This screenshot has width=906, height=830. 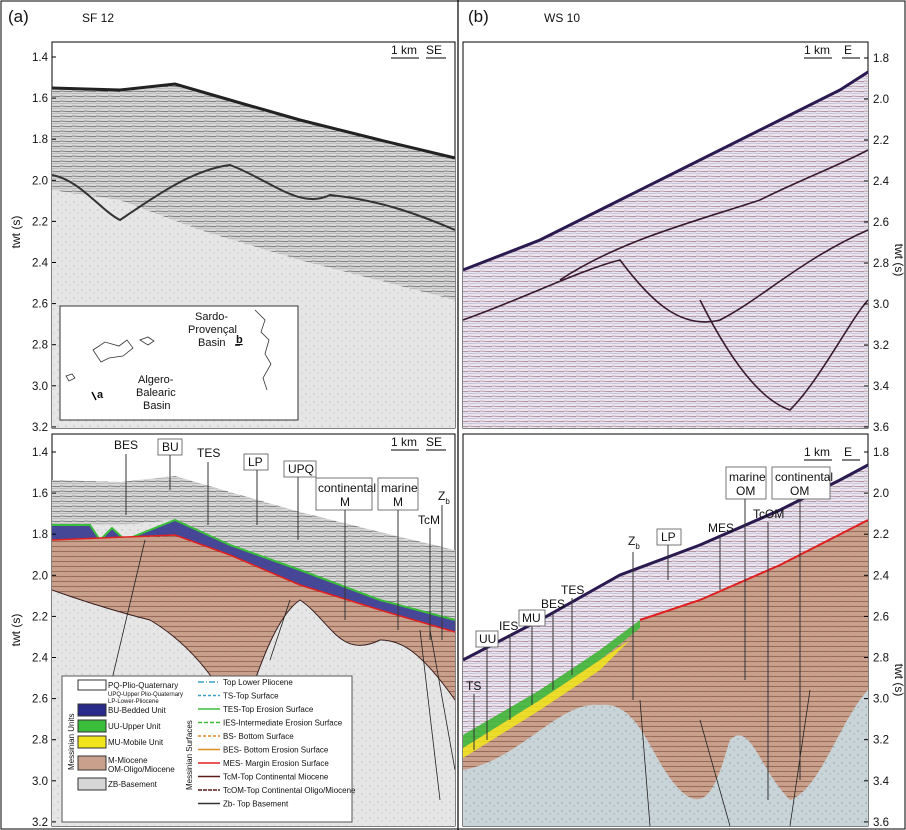 I want to click on bedded-unit, so click(x=253, y=576).